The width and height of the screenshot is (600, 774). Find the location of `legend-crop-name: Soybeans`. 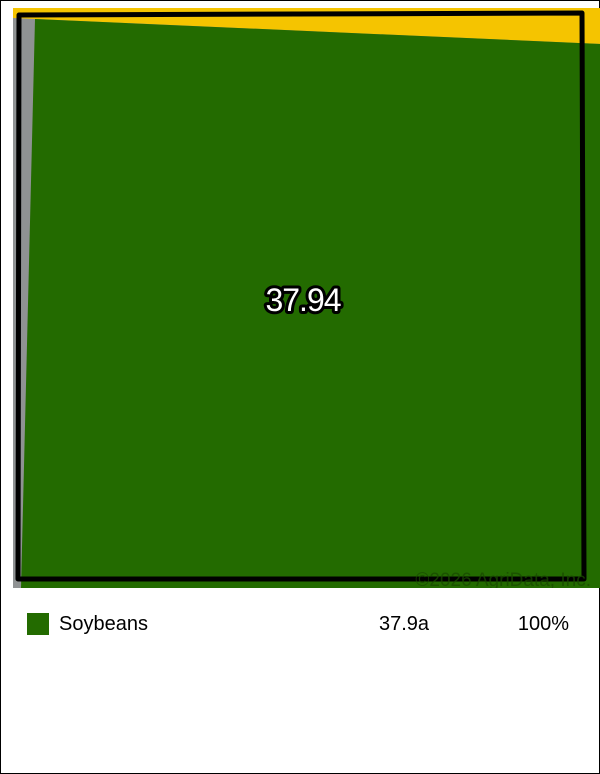

legend-crop-name: Soybeans is located at coordinates (103, 623).